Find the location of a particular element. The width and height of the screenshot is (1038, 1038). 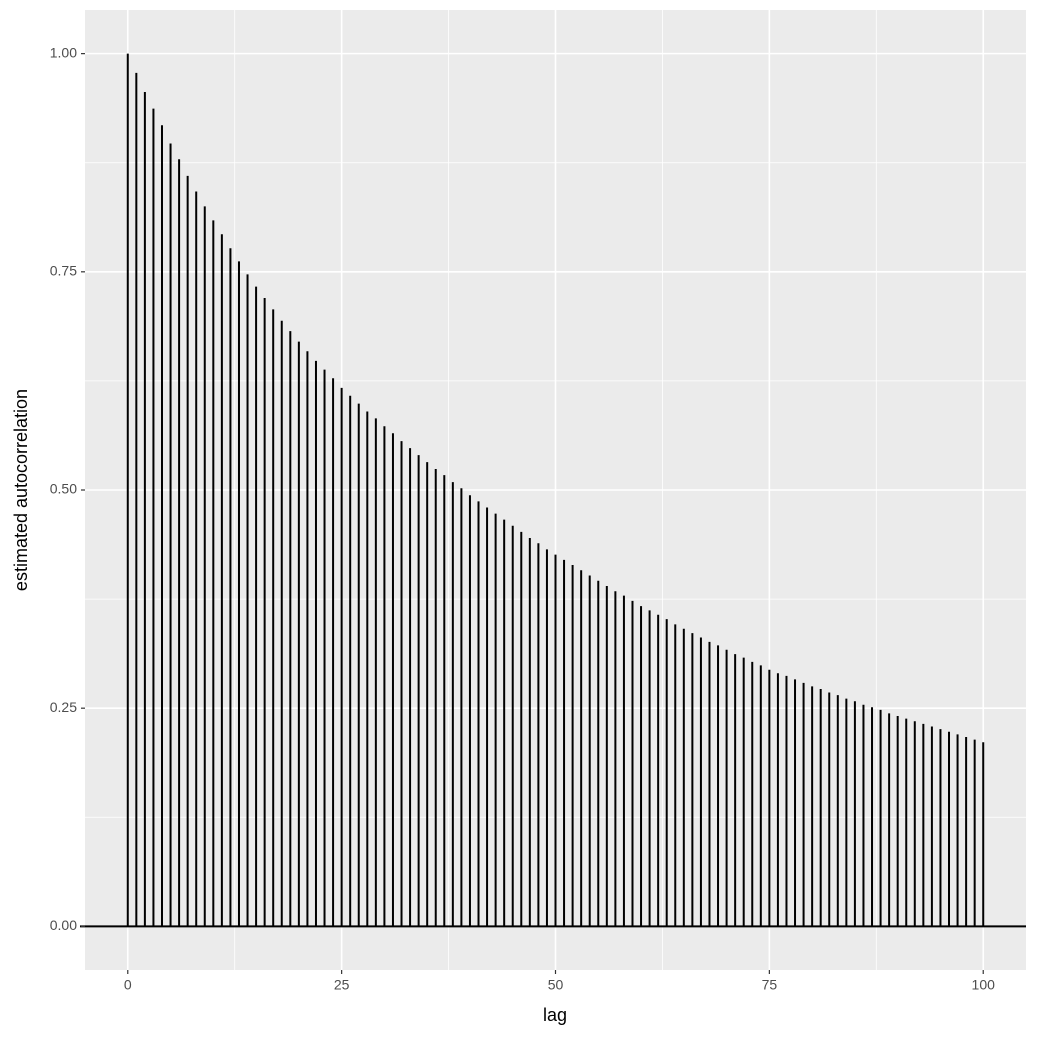

x-tick-label: 100 is located at coordinates (984, 985).